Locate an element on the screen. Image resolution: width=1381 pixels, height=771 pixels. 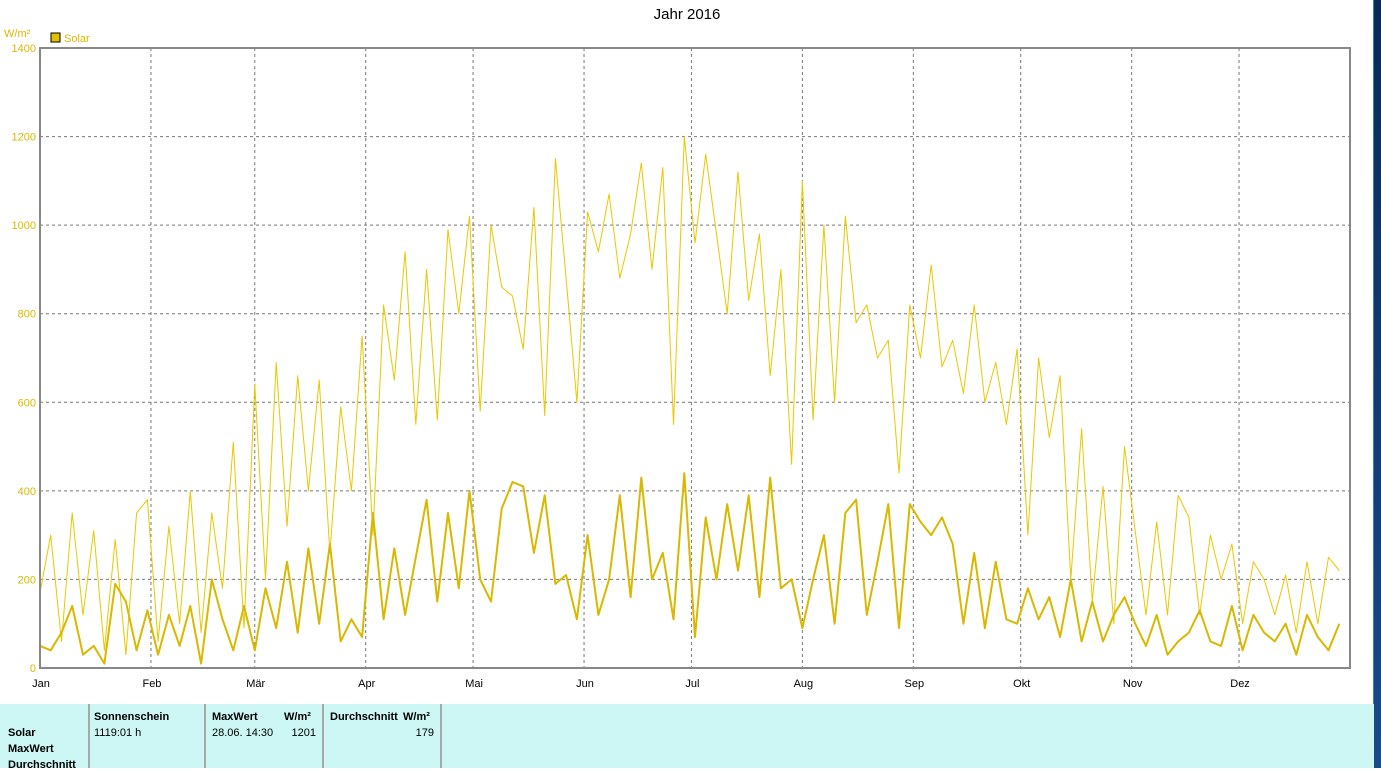
chart-title: Jahr 2016 is located at coordinates (687, 14).